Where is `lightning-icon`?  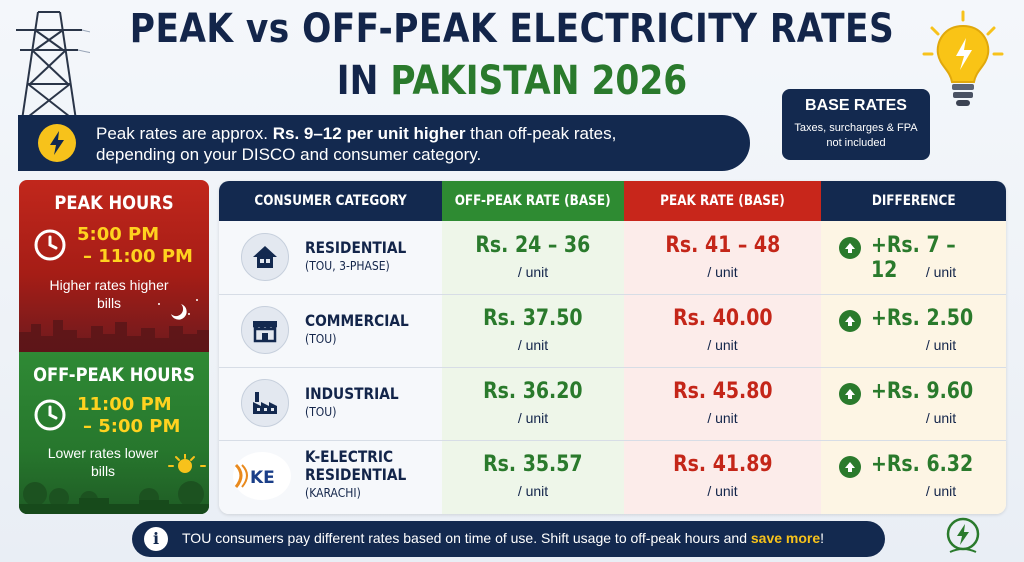 lightning-icon is located at coordinates (57, 143).